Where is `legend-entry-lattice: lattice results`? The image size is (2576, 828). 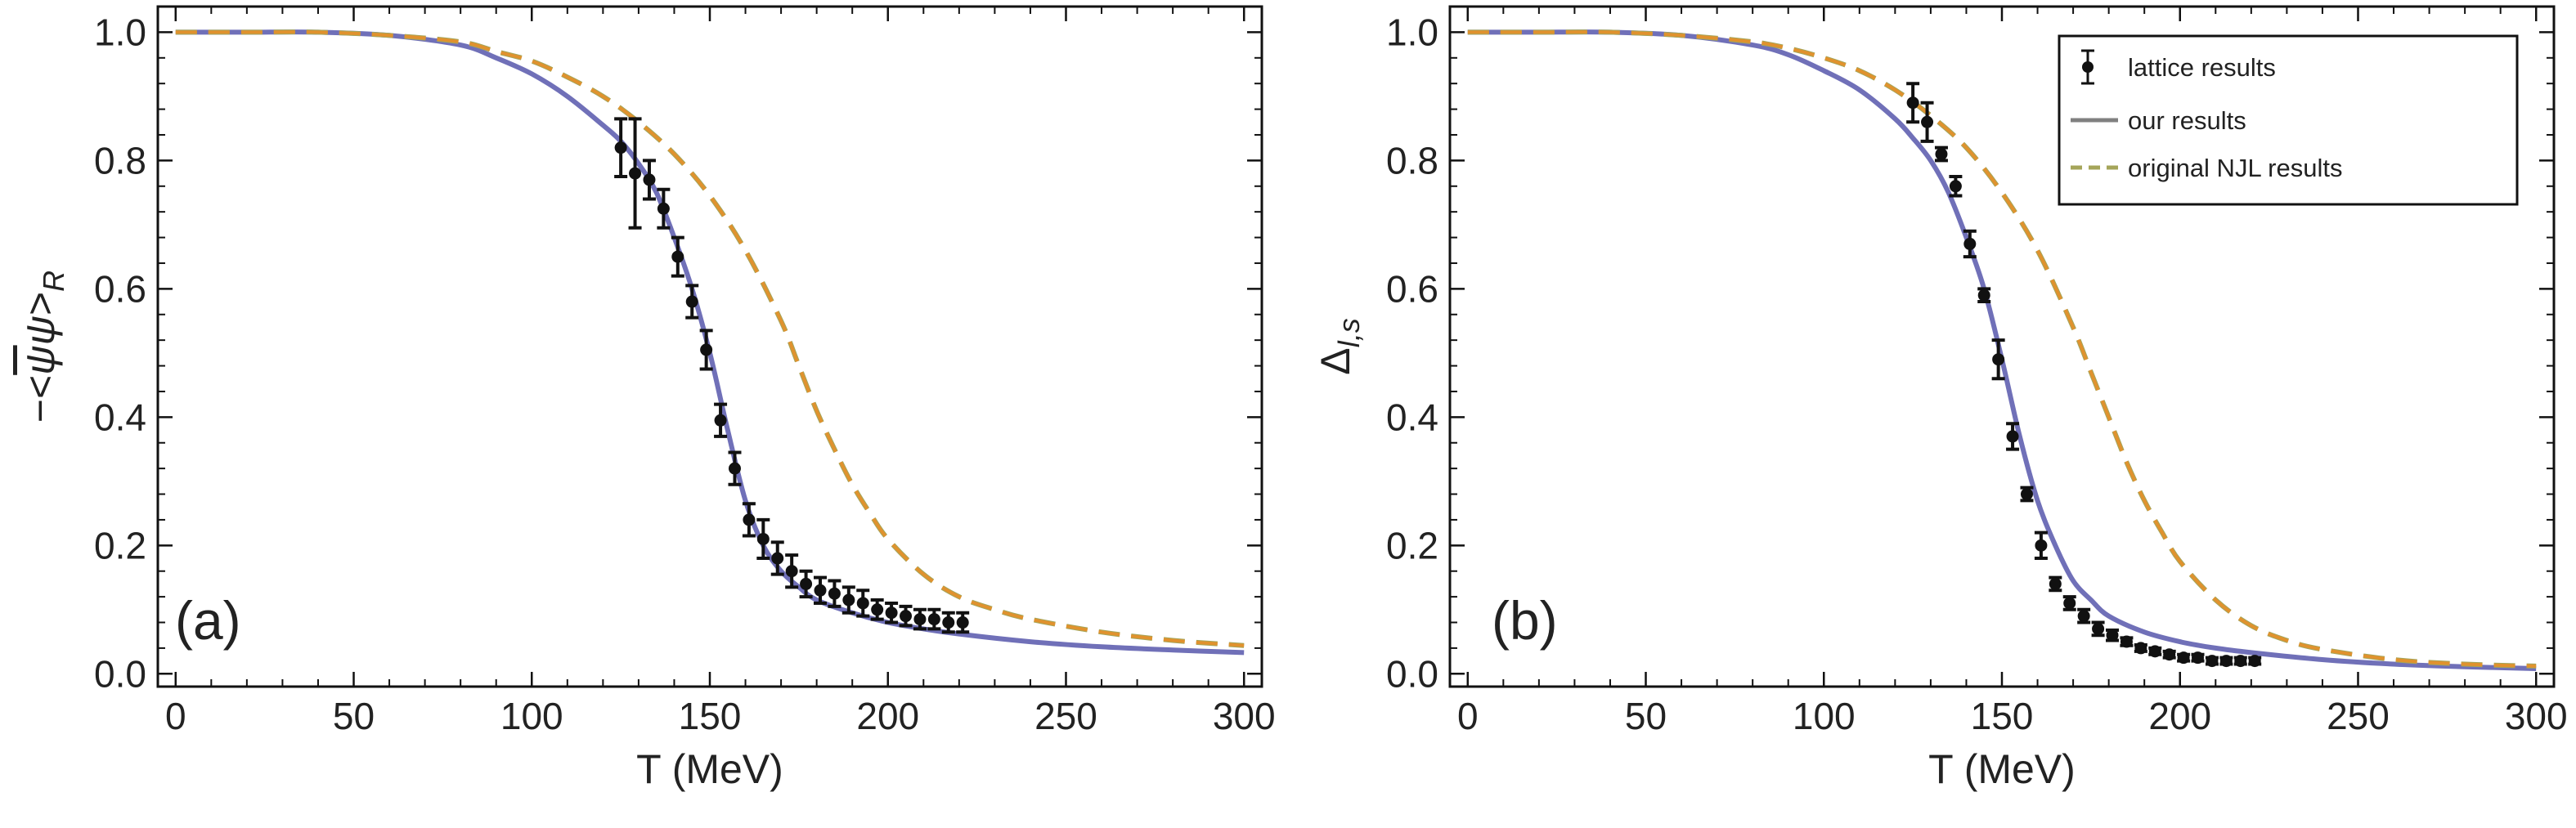 legend-entry-lattice: lattice results is located at coordinates (2178, 67).